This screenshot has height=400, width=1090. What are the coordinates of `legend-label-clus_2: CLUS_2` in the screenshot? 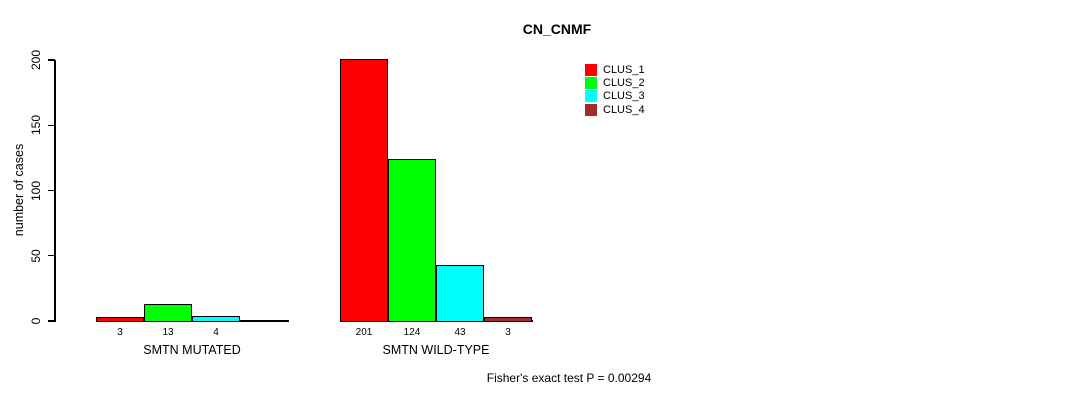 It's located at (624, 83).